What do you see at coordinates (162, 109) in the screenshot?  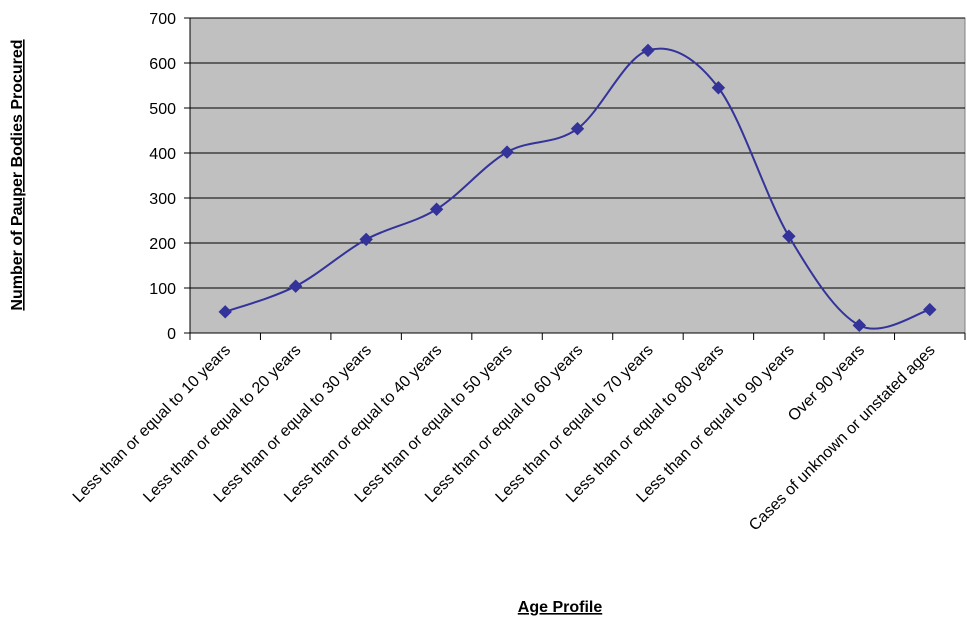 I see `y-tick-label: 500` at bounding box center [162, 109].